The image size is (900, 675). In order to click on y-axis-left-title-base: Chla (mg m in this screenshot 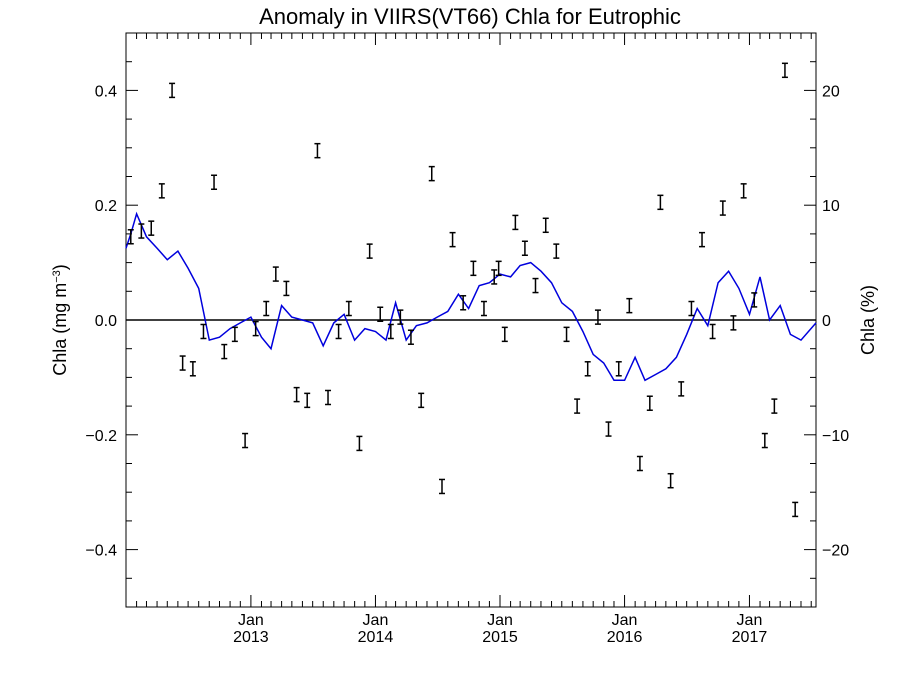, I will do `click(60, 329)`.